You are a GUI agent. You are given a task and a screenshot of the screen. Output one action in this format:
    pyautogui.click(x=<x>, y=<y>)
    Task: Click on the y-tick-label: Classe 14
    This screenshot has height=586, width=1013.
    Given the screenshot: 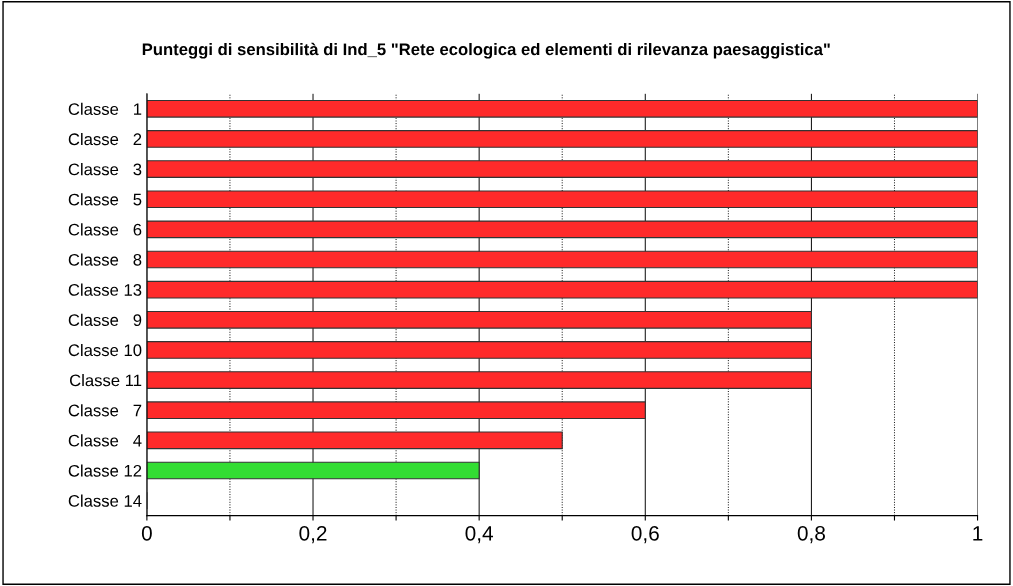 What is the action you would take?
    pyautogui.click(x=105, y=500)
    